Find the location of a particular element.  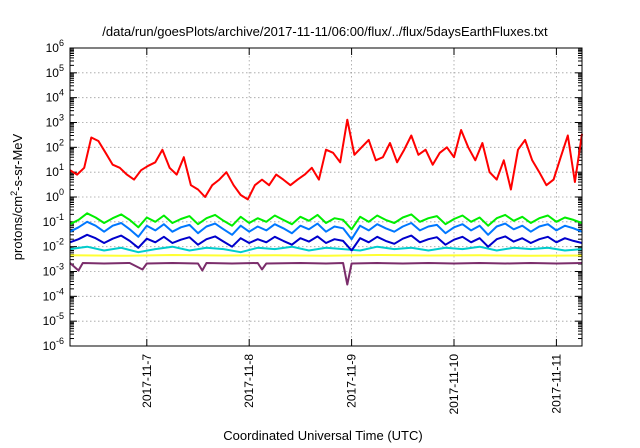

y-tick-label: 10⁰ is located at coordinates (55, 195).